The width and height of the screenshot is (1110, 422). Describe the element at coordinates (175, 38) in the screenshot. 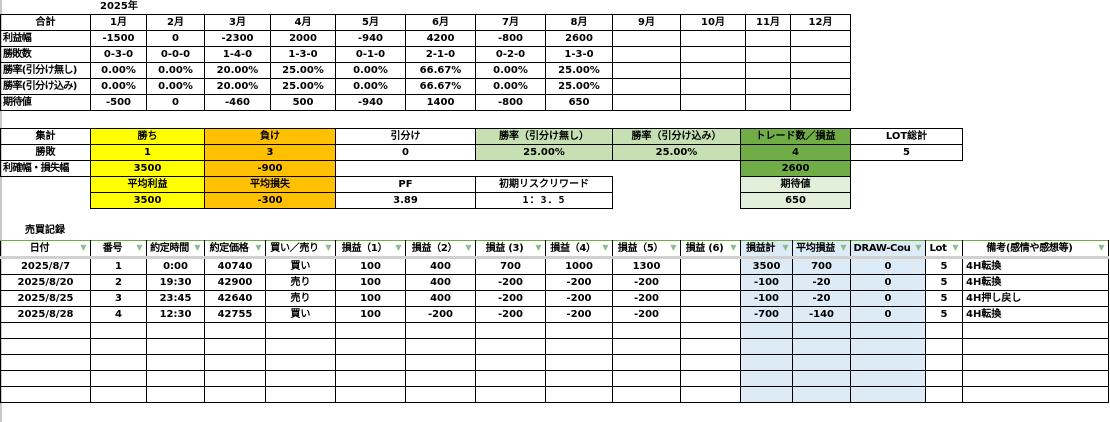

I see `monthly-cell: 0` at that location.